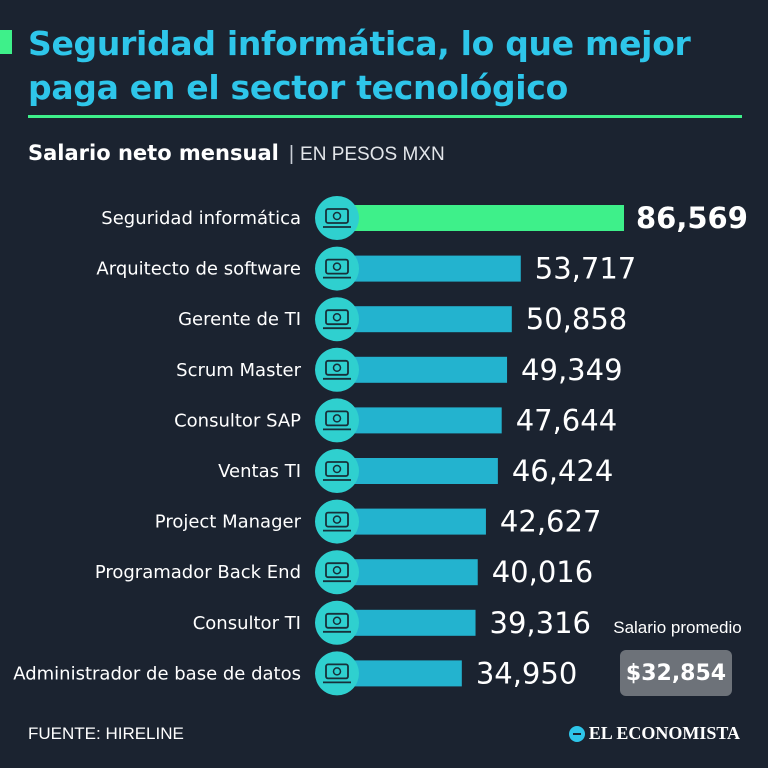 The height and width of the screenshot is (768, 768). I want to click on value-label: 86,569, so click(692, 218).